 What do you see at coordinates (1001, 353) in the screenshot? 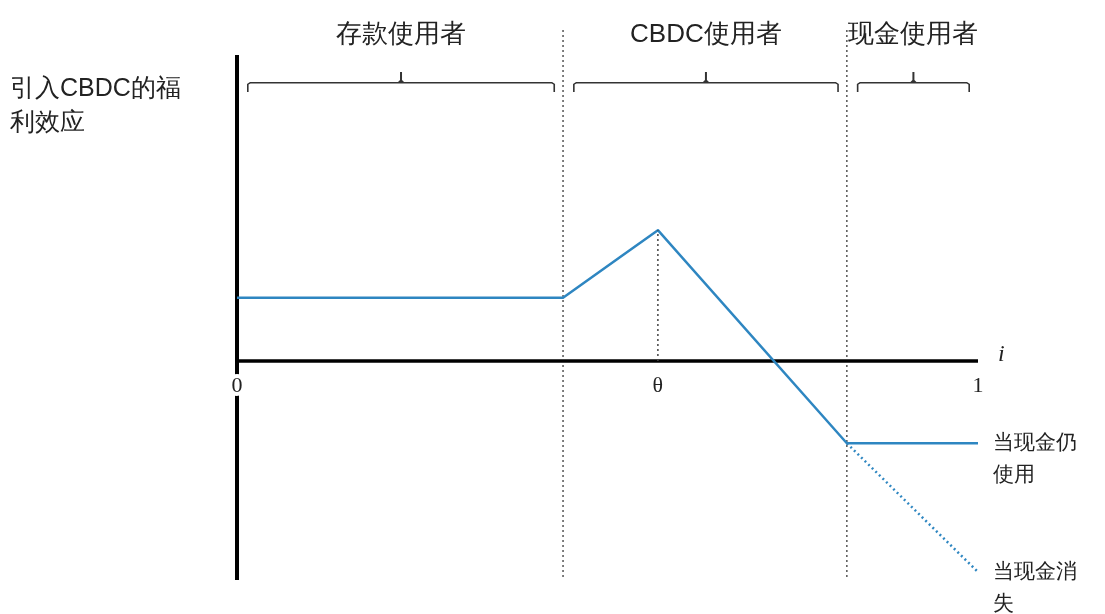
I see `x-label: i` at bounding box center [1001, 353].